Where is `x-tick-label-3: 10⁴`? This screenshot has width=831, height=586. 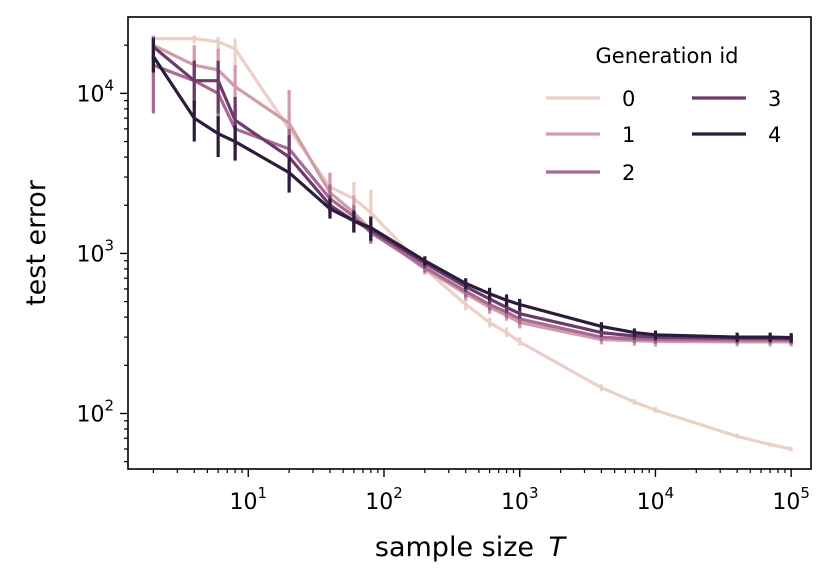 x-tick-label-3: 10⁴ is located at coordinates (656, 499).